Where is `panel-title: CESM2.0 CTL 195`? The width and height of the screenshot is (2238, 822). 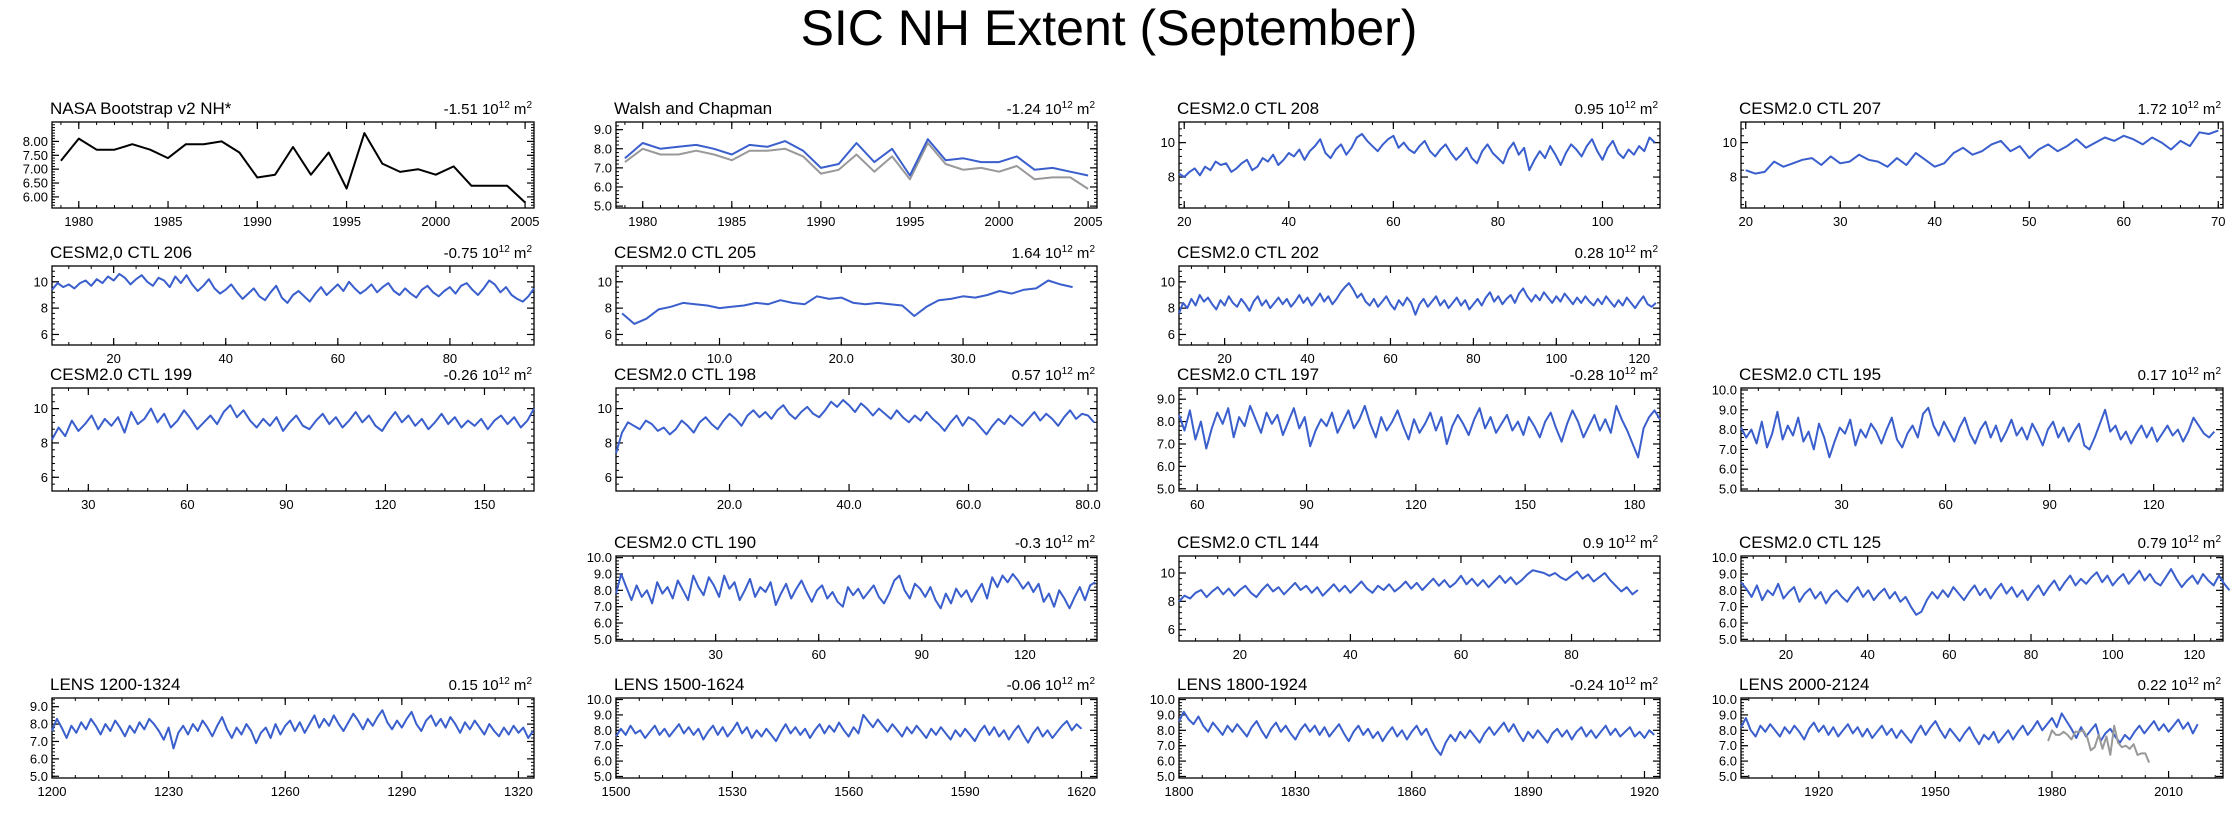
panel-title: CESM2.0 CTL 195 is located at coordinates (1810, 374).